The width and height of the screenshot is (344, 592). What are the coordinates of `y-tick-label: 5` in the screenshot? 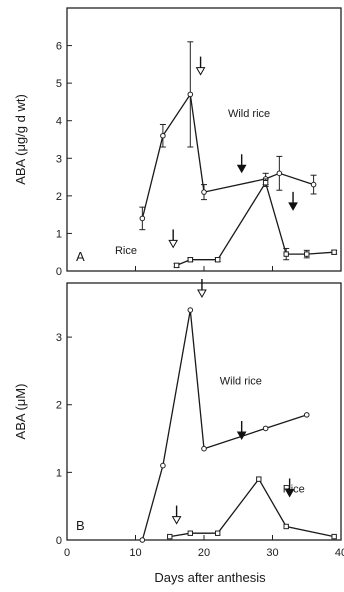 It's located at (59, 84).